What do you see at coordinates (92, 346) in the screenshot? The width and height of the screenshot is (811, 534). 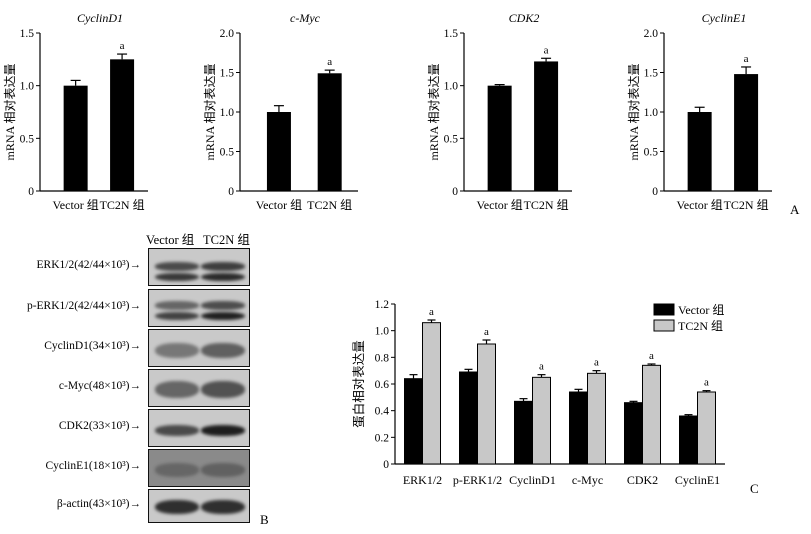 I see `blot-row-label: CyclinD1(34×10³)→` at bounding box center [92, 346].